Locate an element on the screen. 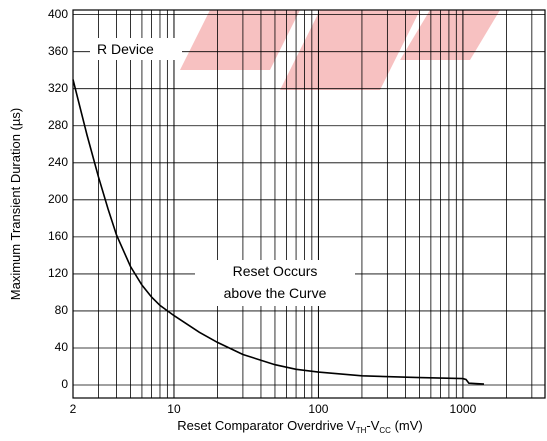  y-tick-label: 320 is located at coordinates (58, 88).